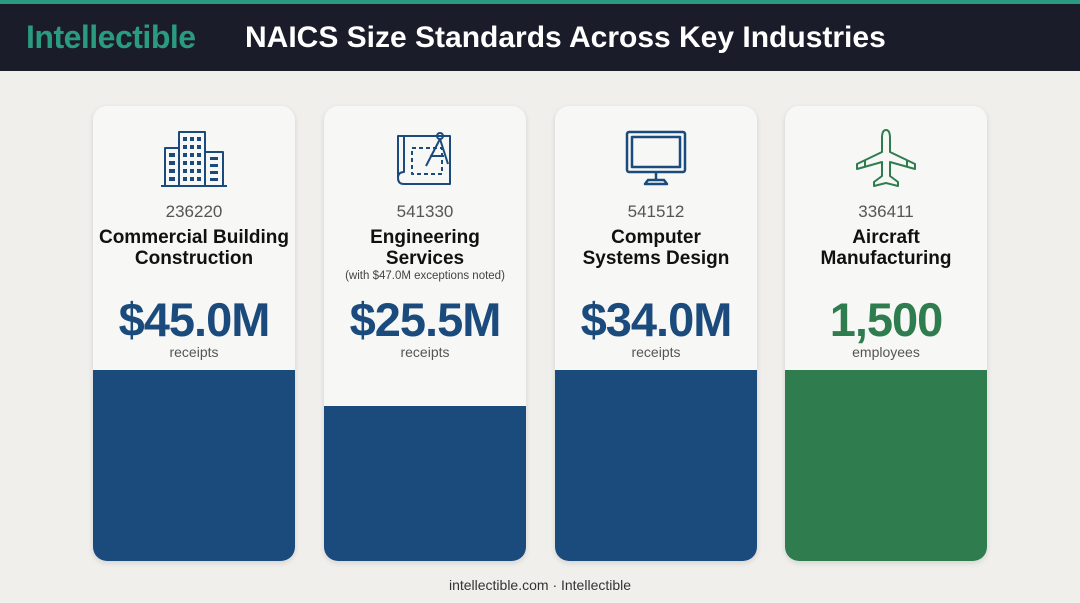  What do you see at coordinates (540, 585) in the screenshot?
I see `footer-text: intellectible.com · Intellectible` at bounding box center [540, 585].